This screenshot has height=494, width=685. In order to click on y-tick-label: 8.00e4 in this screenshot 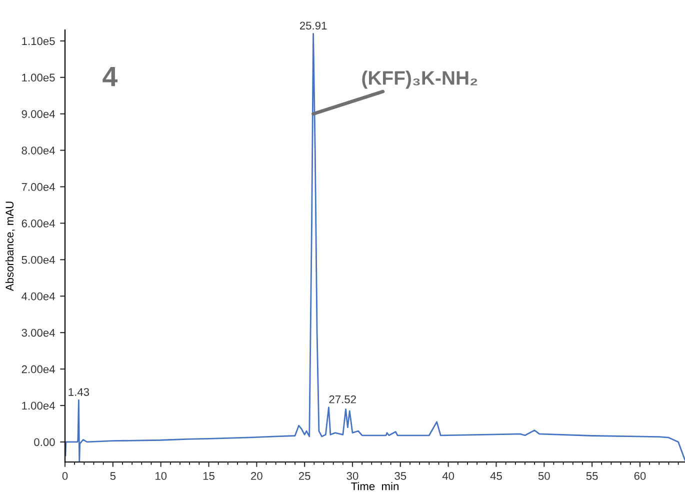, I will do `click(38, 150)`.